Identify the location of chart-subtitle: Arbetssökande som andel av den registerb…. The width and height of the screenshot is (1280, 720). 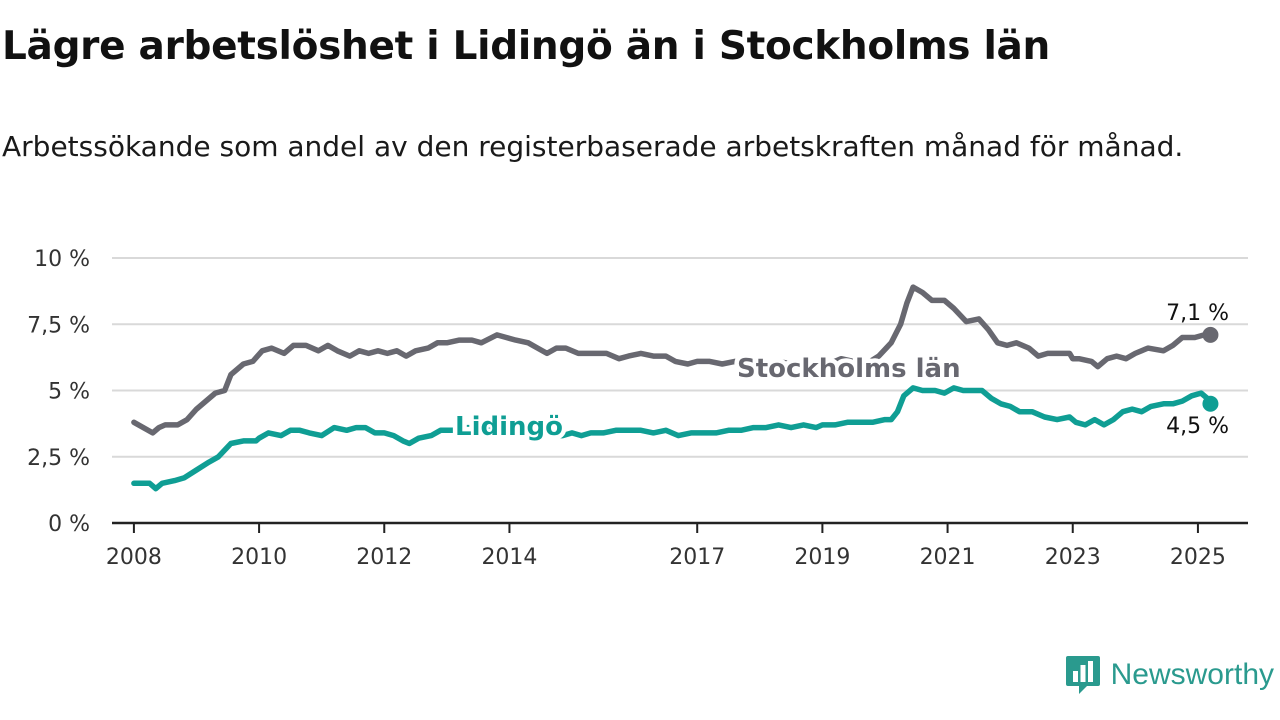
(593, 146).